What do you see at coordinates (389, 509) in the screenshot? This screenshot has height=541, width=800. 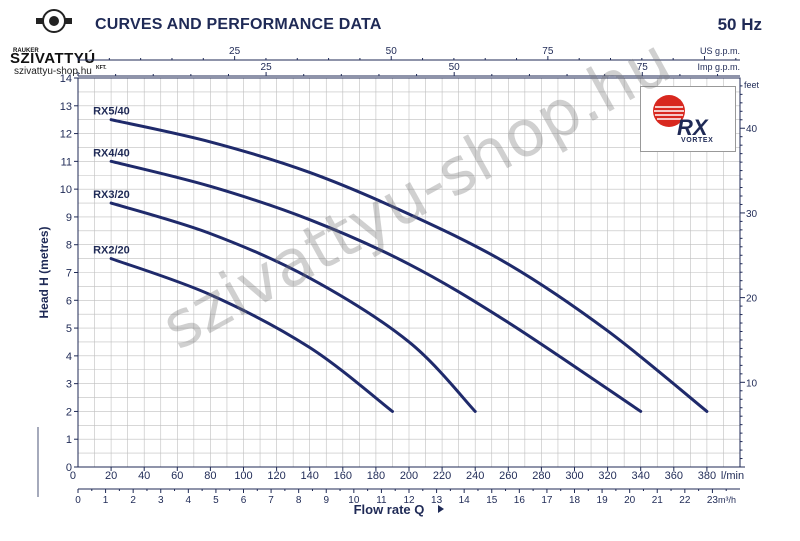 I see `x-axis-label: Flow rate Q` at bounding box center [389, 509].